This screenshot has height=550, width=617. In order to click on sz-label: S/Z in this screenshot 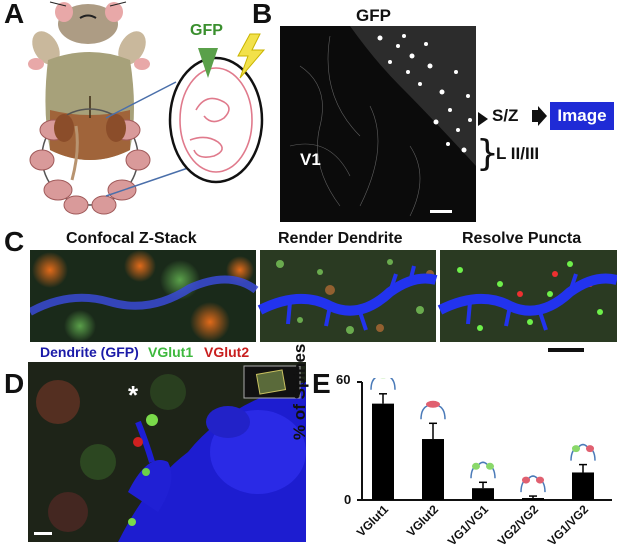, I will do `click(505, 115)`.